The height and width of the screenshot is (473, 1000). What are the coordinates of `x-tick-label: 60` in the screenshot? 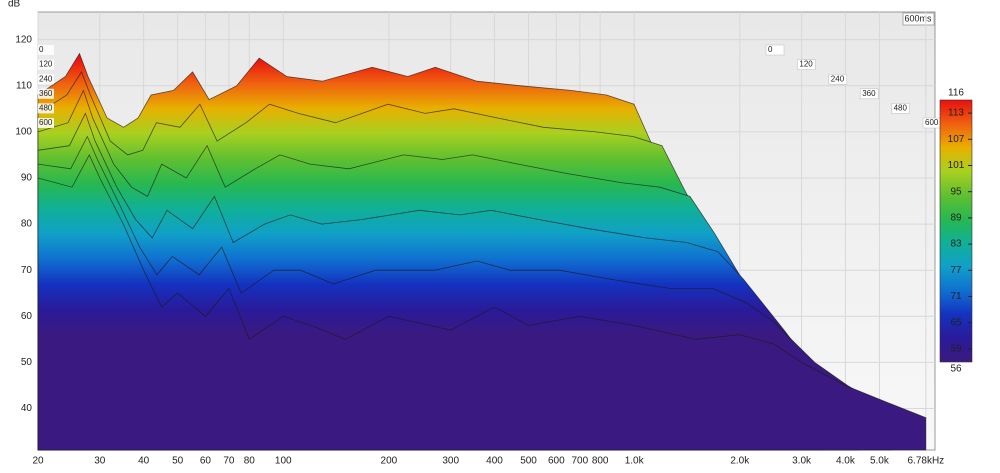 It's located at (206, 461).